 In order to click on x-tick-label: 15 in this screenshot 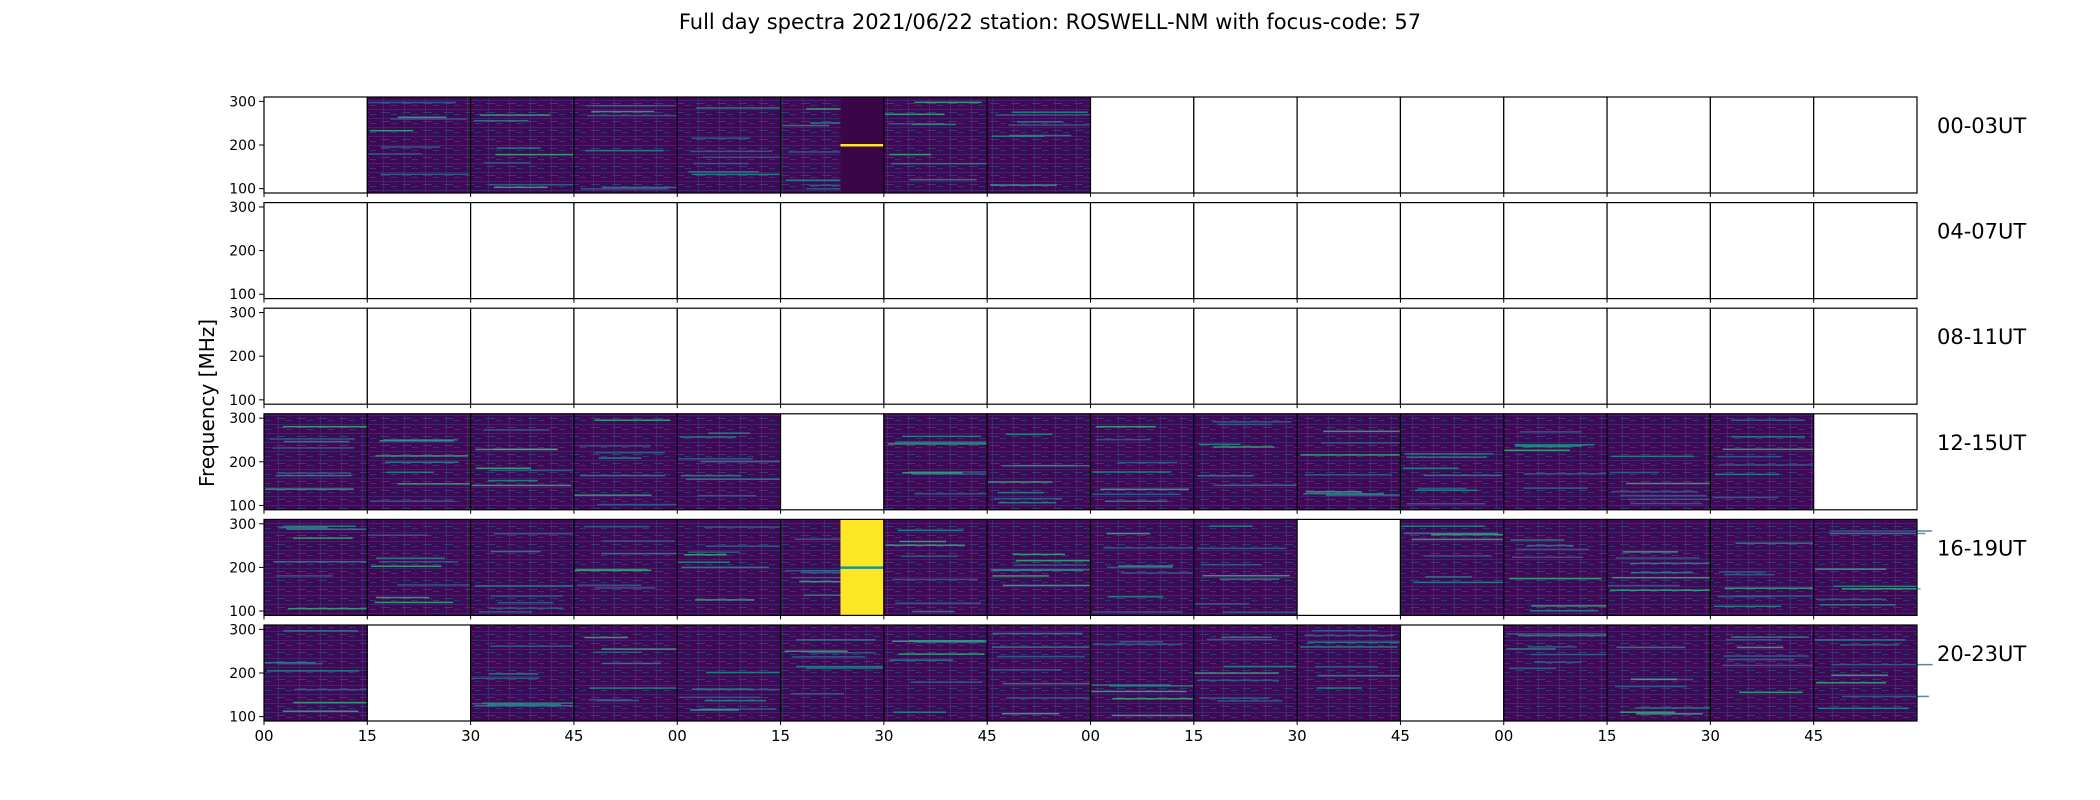, I will do `click(367, 736)`.